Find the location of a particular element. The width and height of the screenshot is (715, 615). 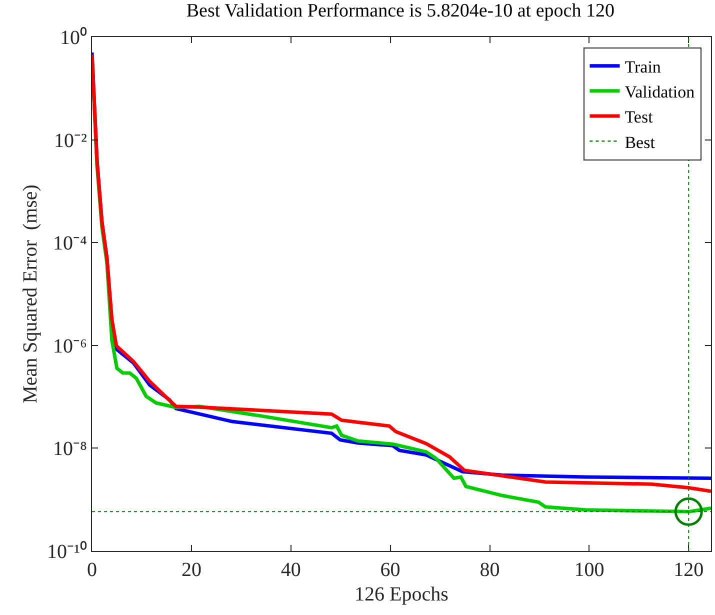

legend-label: Best is located at coordinates (640, 142).